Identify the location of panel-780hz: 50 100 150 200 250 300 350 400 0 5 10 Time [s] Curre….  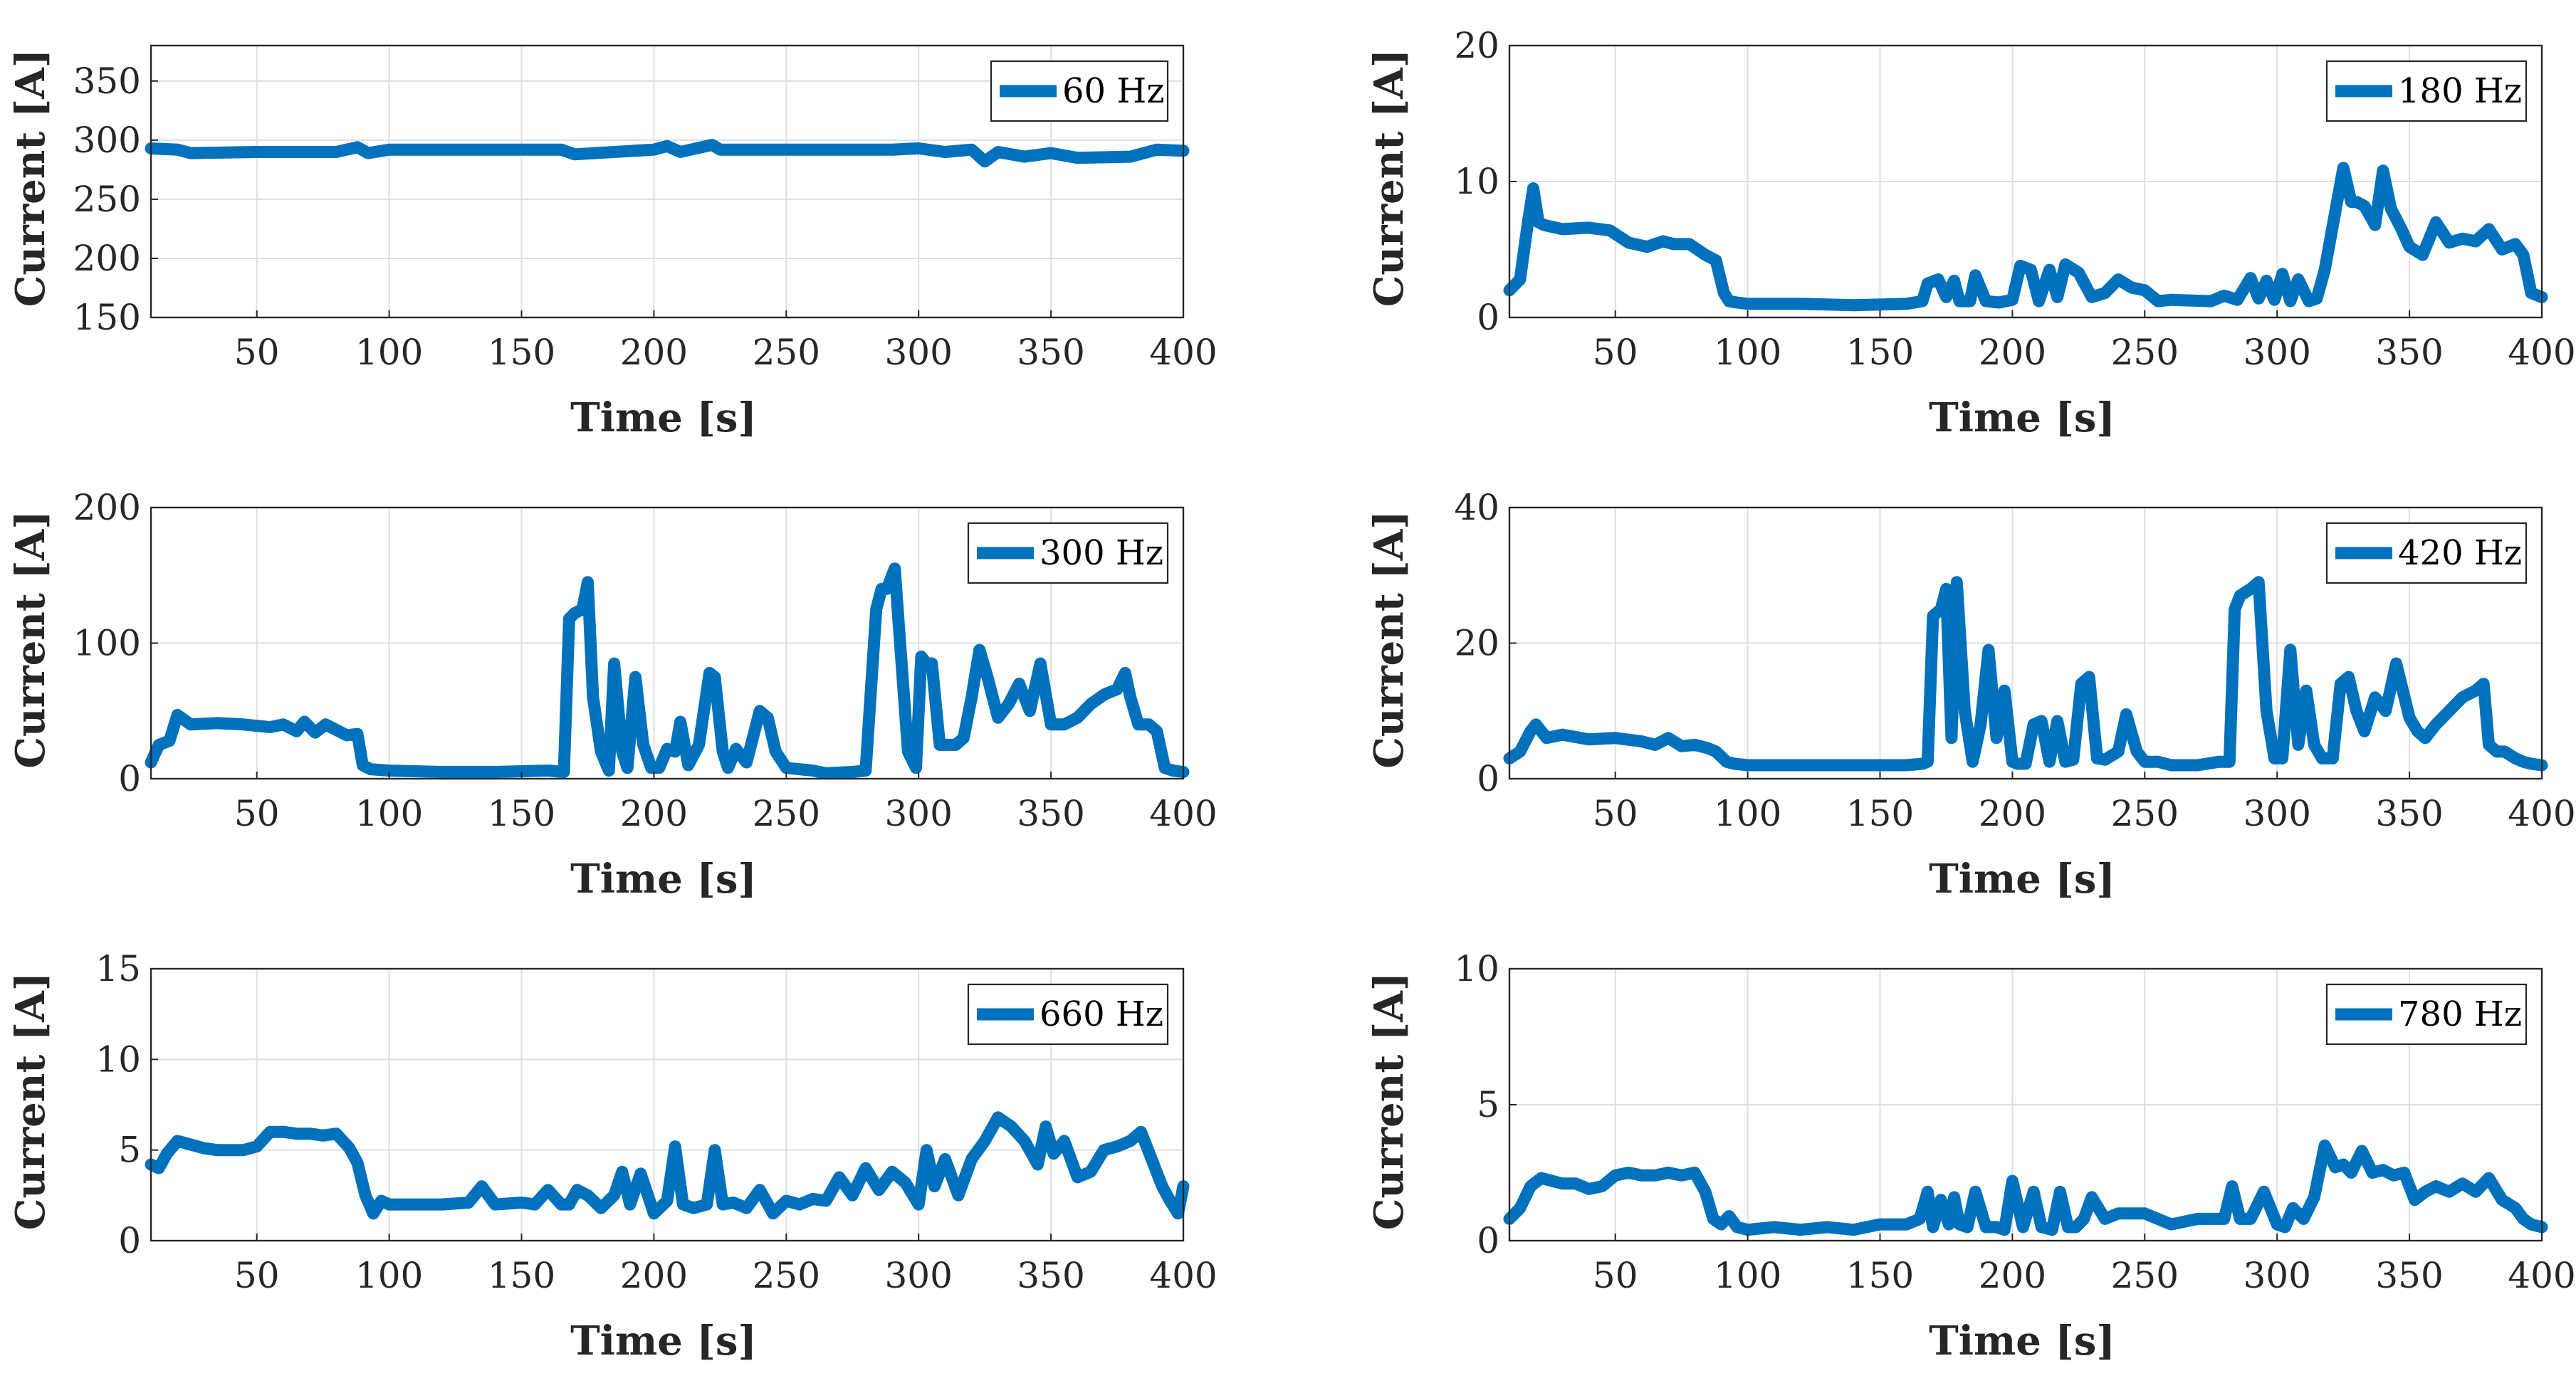
(1971, 1157).